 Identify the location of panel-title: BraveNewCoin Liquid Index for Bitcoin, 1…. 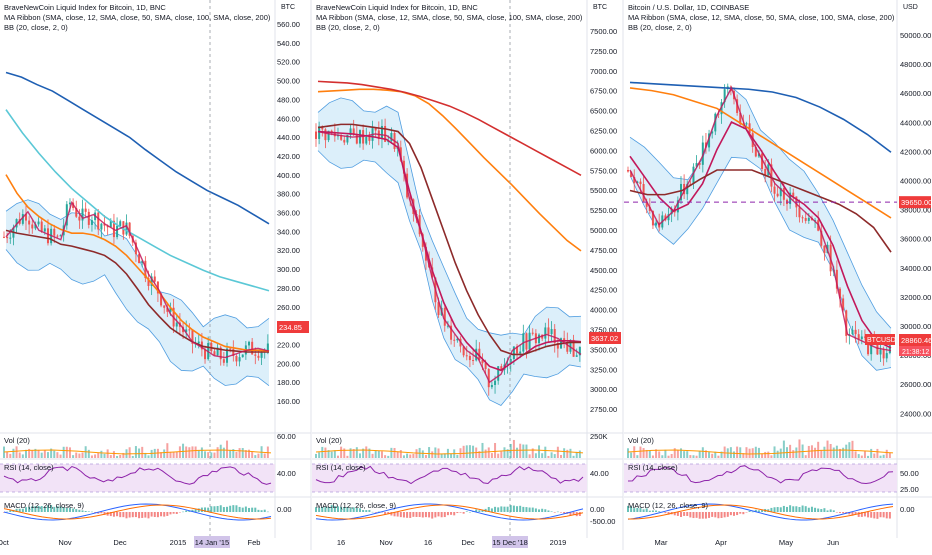
(397, 7).